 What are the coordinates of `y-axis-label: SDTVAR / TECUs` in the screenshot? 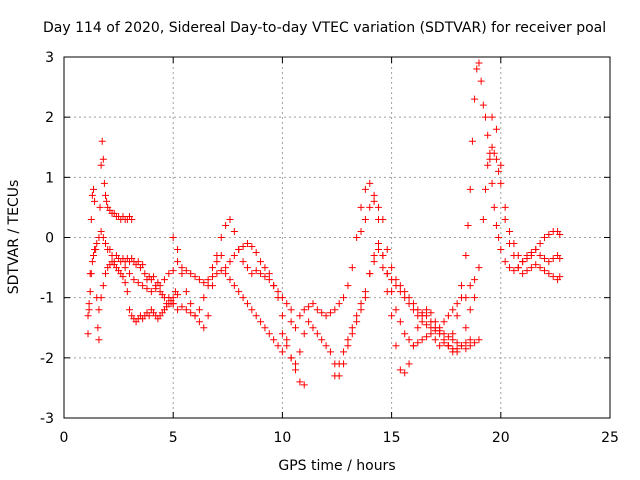 It's located at (14, 237).